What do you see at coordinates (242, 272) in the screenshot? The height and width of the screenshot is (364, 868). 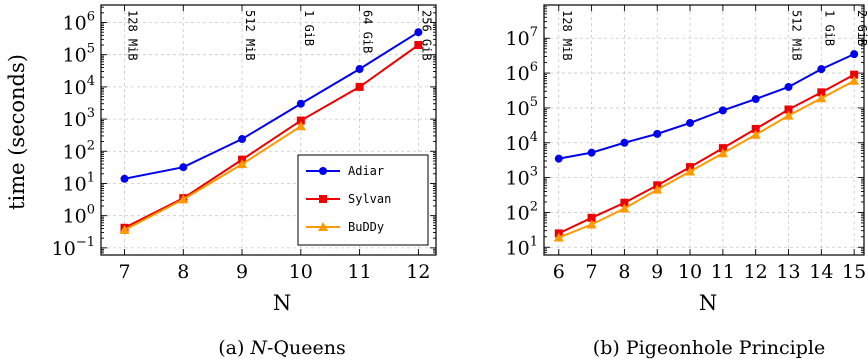 I see `left-xtick-label: 9` at bounding box center [242, 272].